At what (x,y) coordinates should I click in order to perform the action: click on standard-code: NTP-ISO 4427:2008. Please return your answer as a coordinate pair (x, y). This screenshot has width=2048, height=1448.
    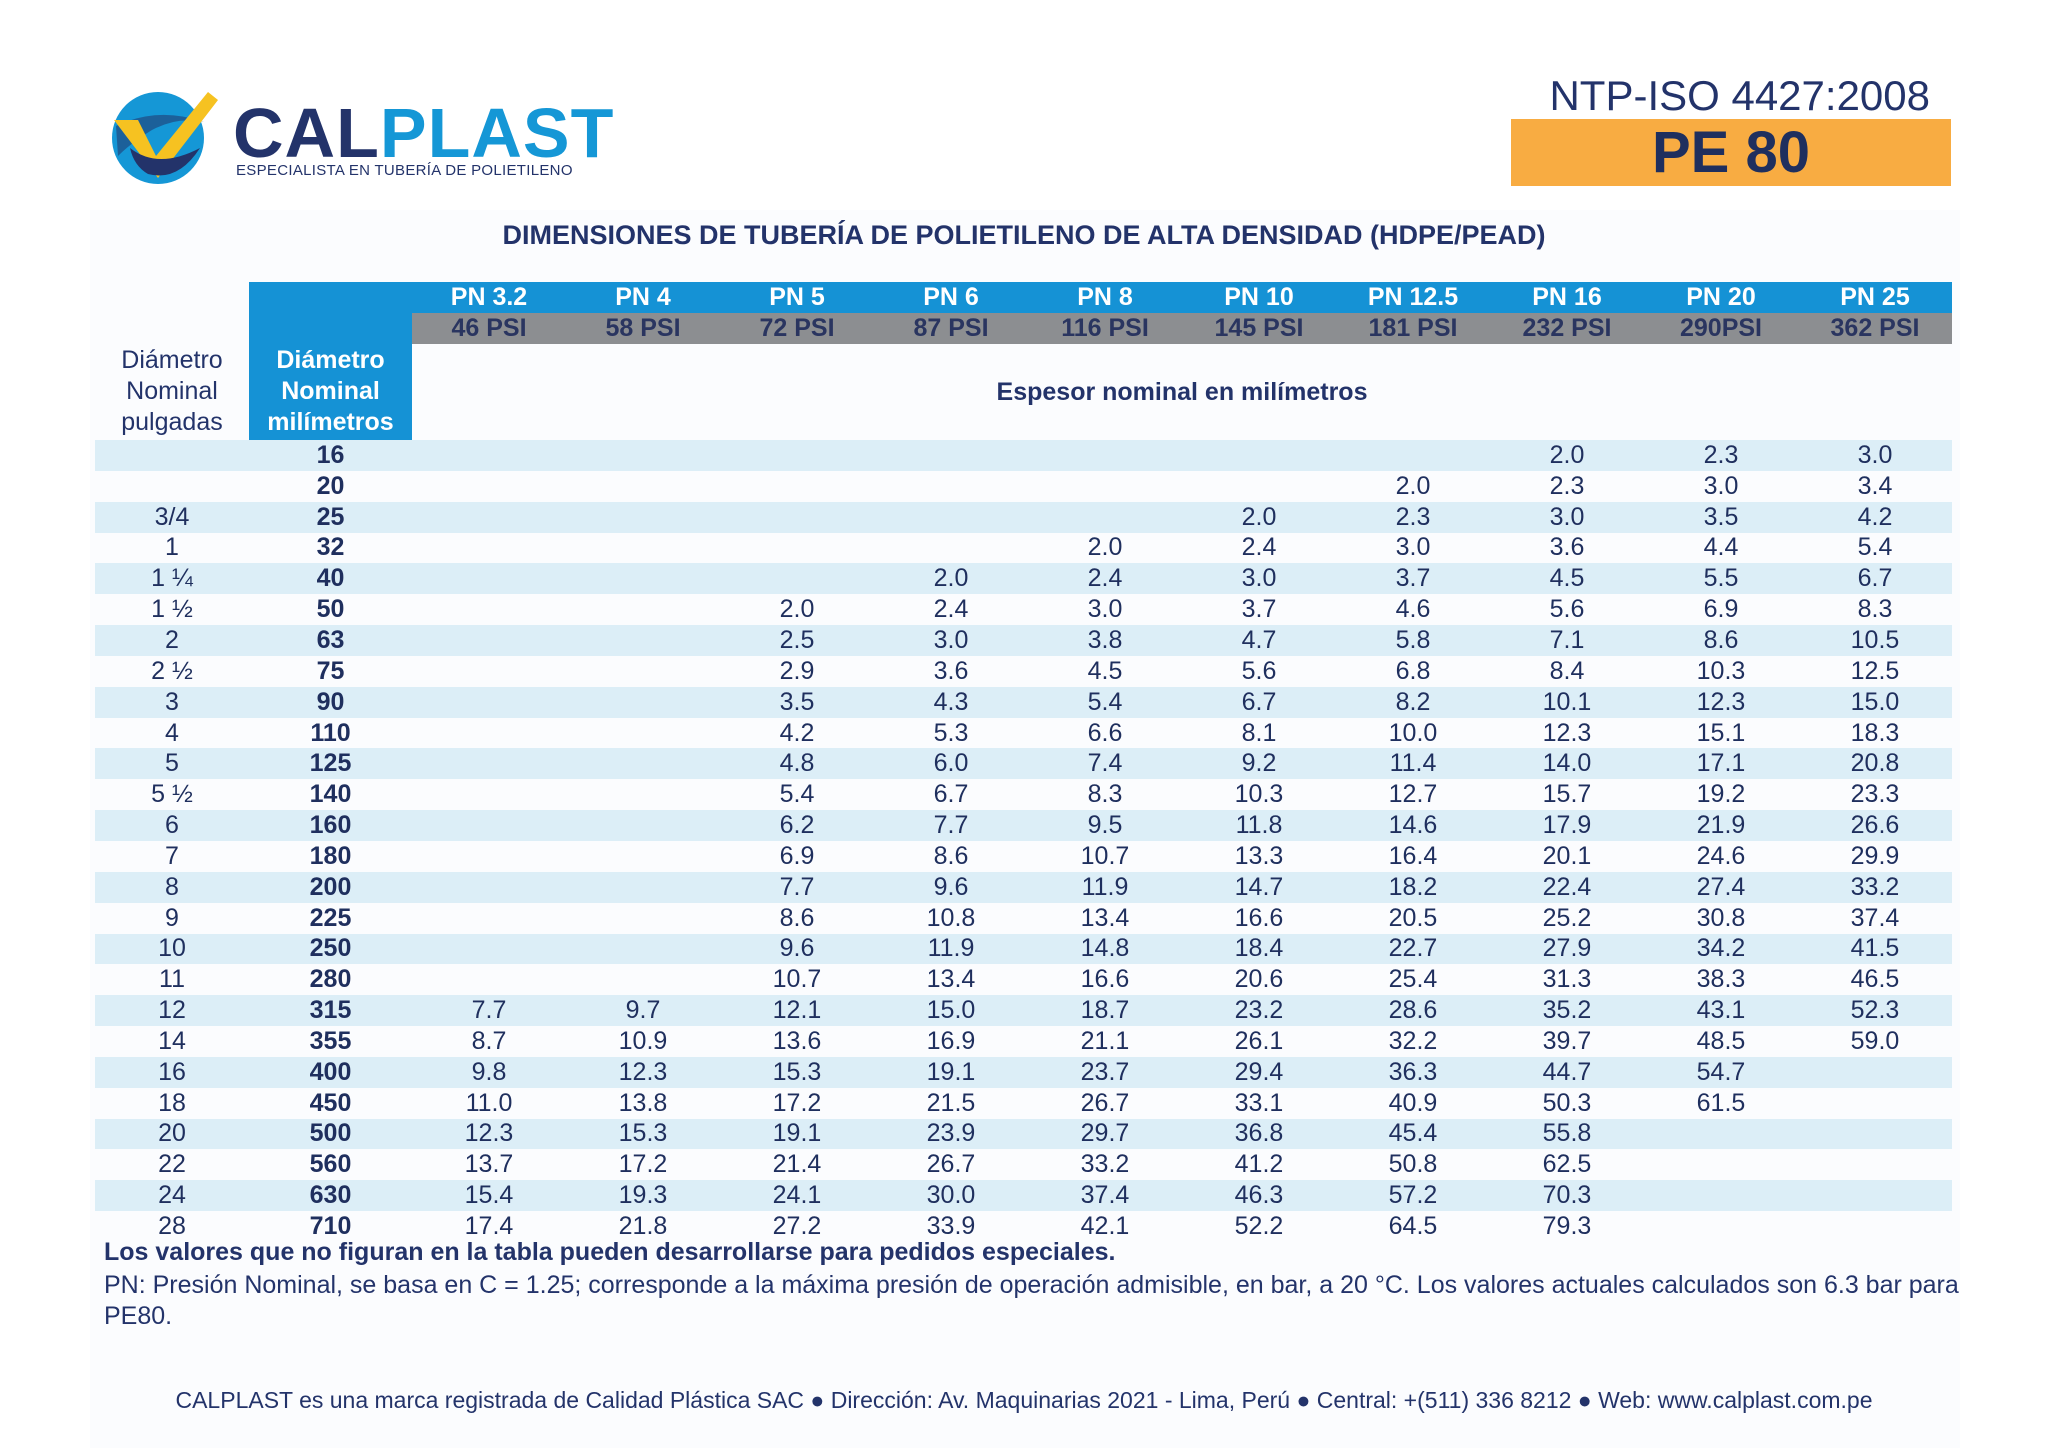
    Looking at the image, I should click on (1739, 95).